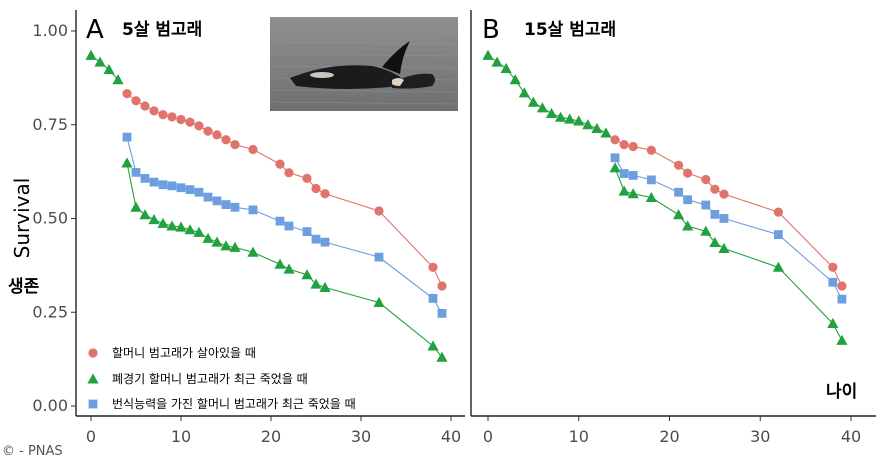  Describe the element at coordinates (32, 451) in the screenshot. I see `credit-text: © - PNAS` at that location.